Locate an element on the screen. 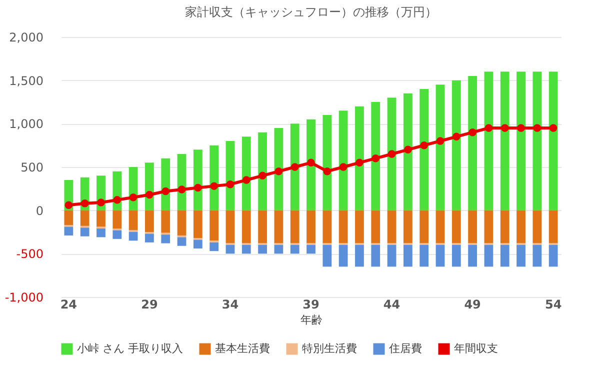 This screenshot has width=600, height=392. legend-label: 特別生活費 is located at coordinates (329, 348).